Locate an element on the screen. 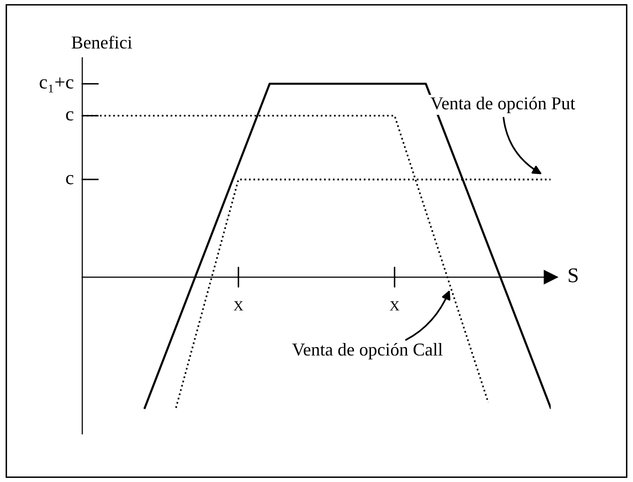 This screenshot has width=633, height=482. text: c₁+c is located at coordinates (57, 84).